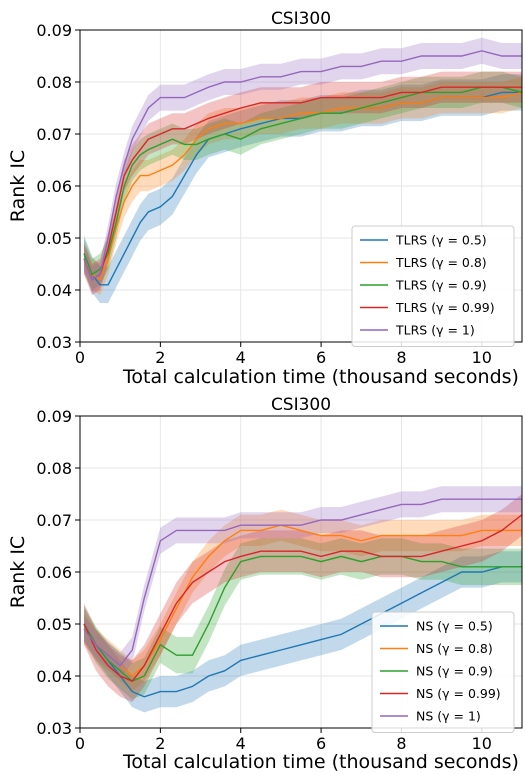 The image size is (525, 774). Describe the element at coordinates (458, 693) in the screenshot. I see `legend-entry: NS (γ = 0.99)` at that location.